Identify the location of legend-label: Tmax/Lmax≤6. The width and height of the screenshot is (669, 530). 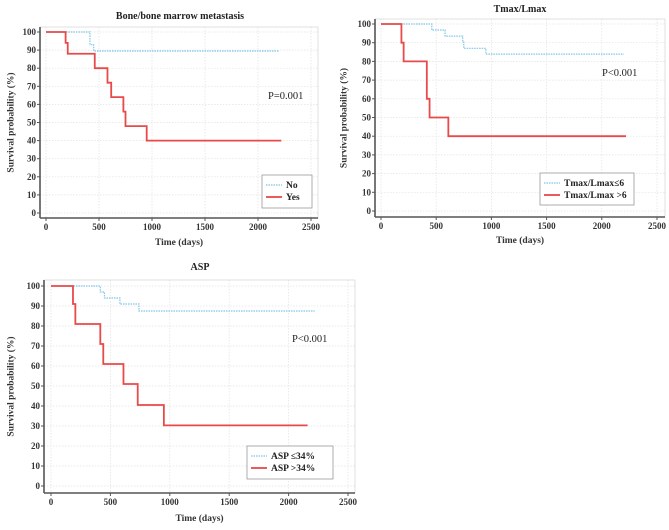
(594, 184).